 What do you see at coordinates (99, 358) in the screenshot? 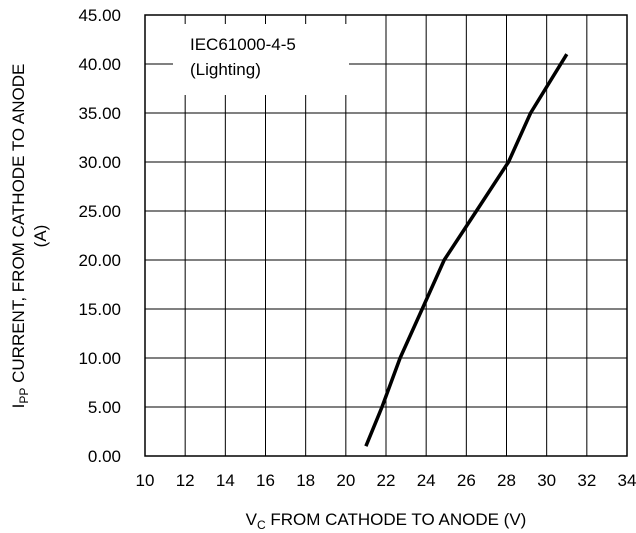
I see `y-tick-label: 10.00` at bounding box center [99, 358].